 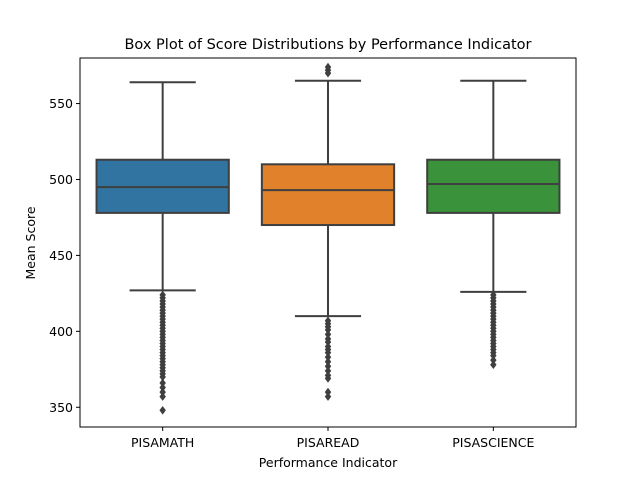 What do you see at coordinates (493, 442) in the screenshot?
I see `x-tick-label: PISASCIENCE` at bounding box center [493, 442].